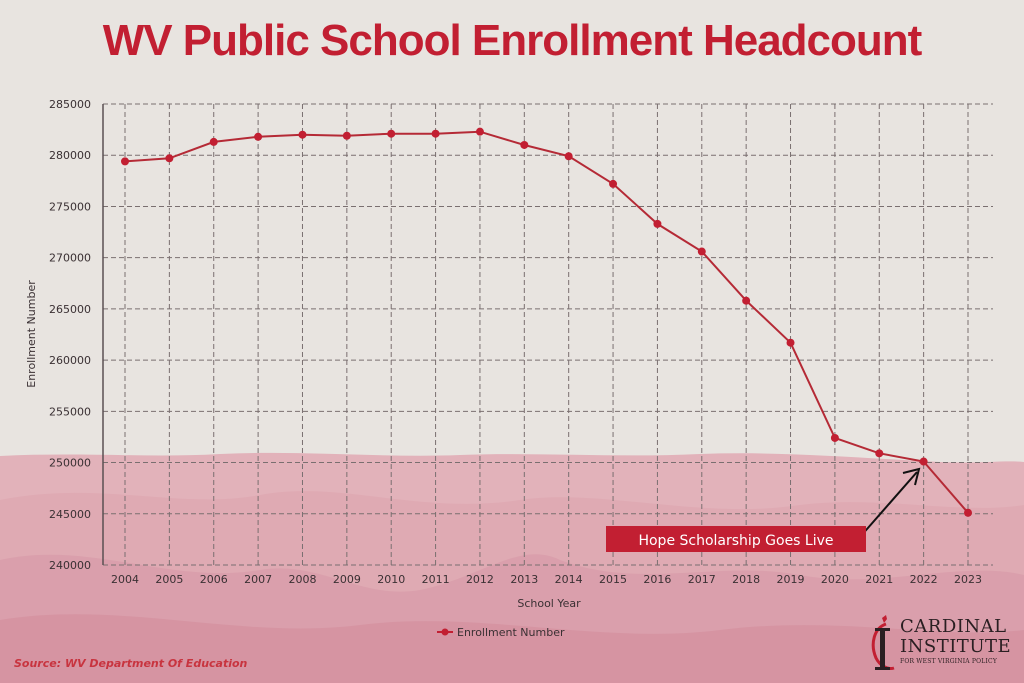 The width and height of the screenshot is (1024, 683). I want to click on y-tick-label: 285000, so click(70, 104).